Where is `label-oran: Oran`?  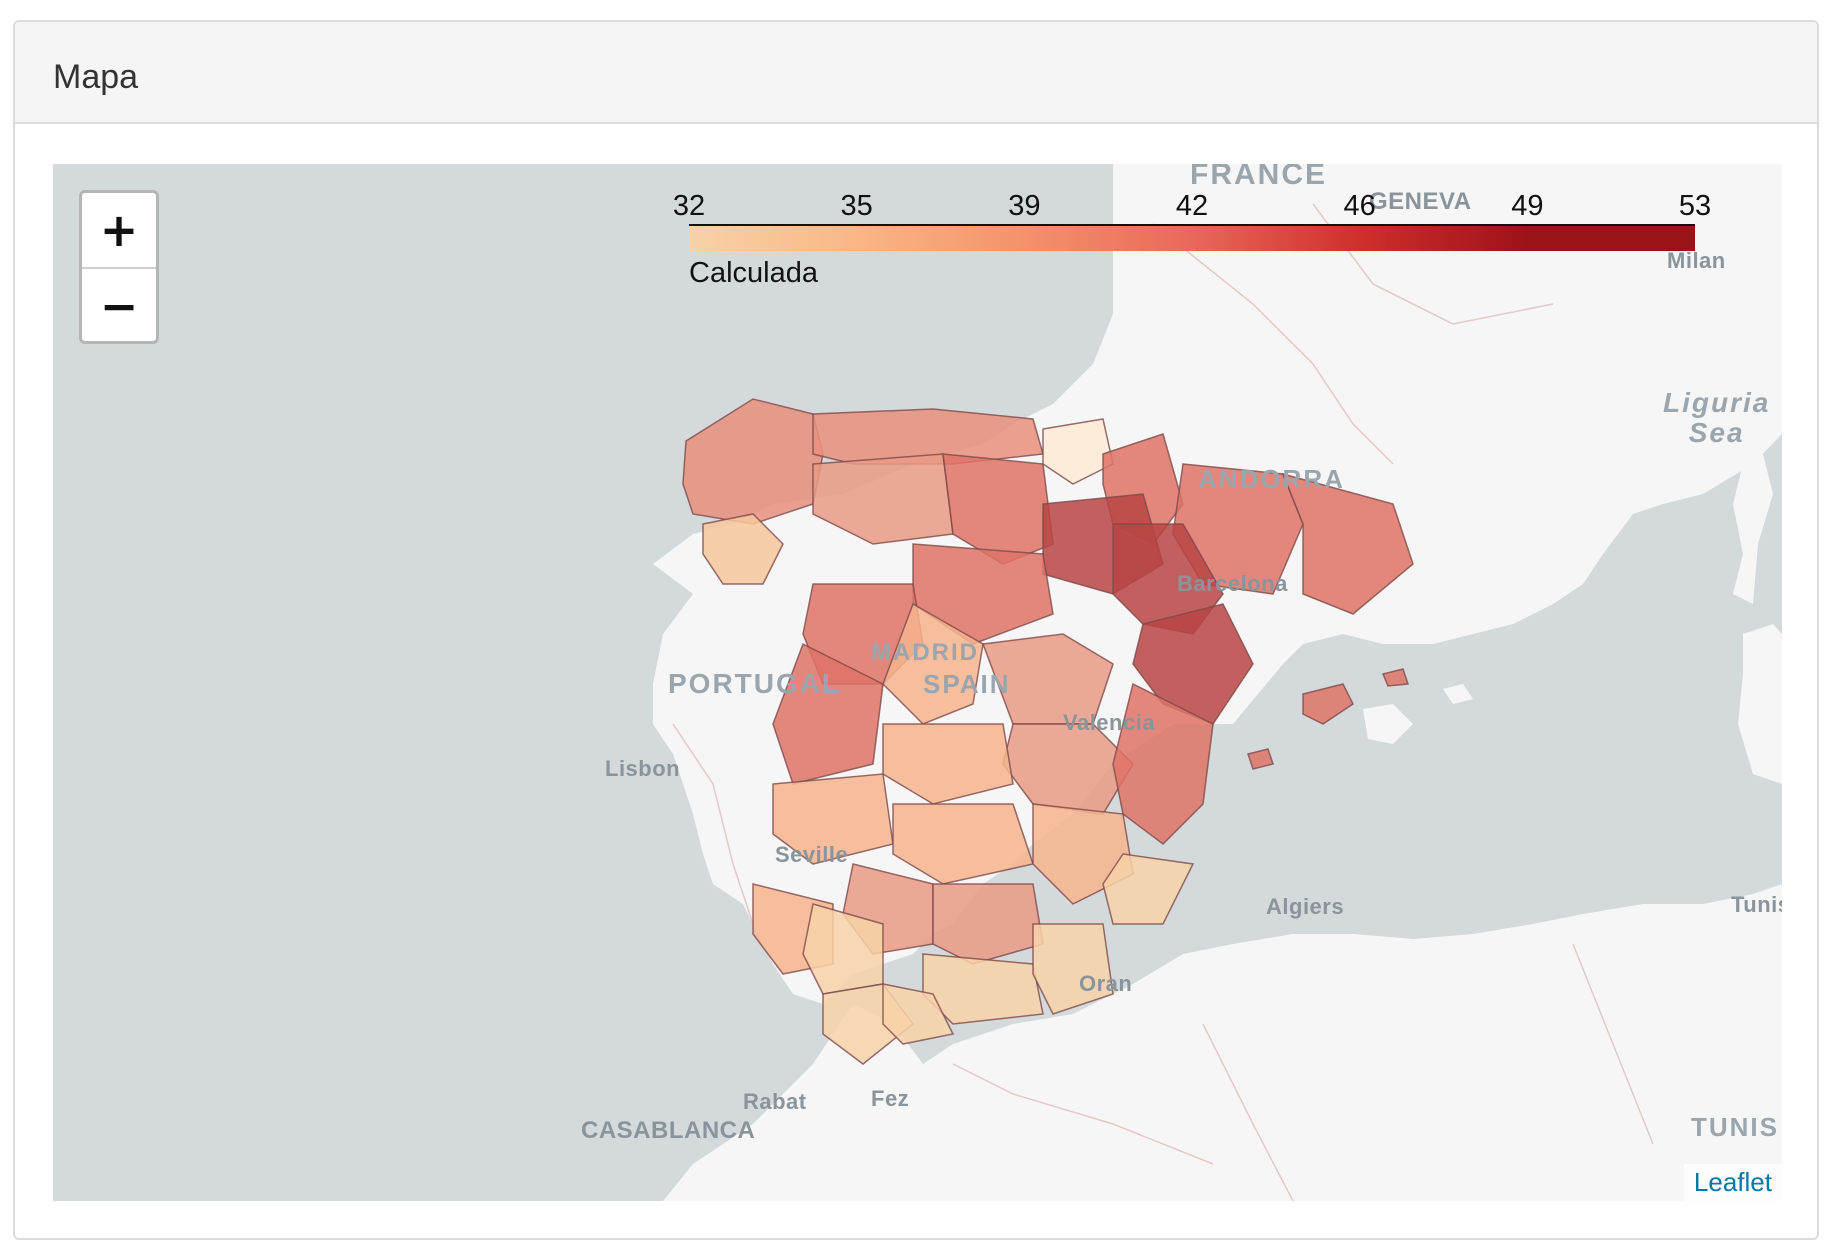
label-oran: Oran is located at coordinates (1106, 983).